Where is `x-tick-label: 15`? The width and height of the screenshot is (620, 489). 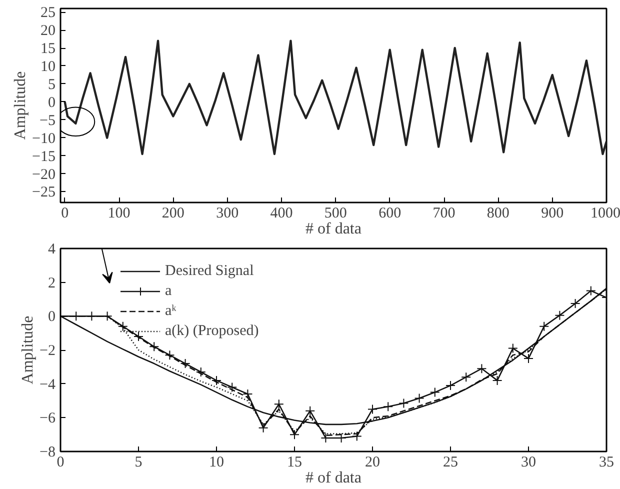
x-tick-label: 15 is located at coordinates (294, 462).